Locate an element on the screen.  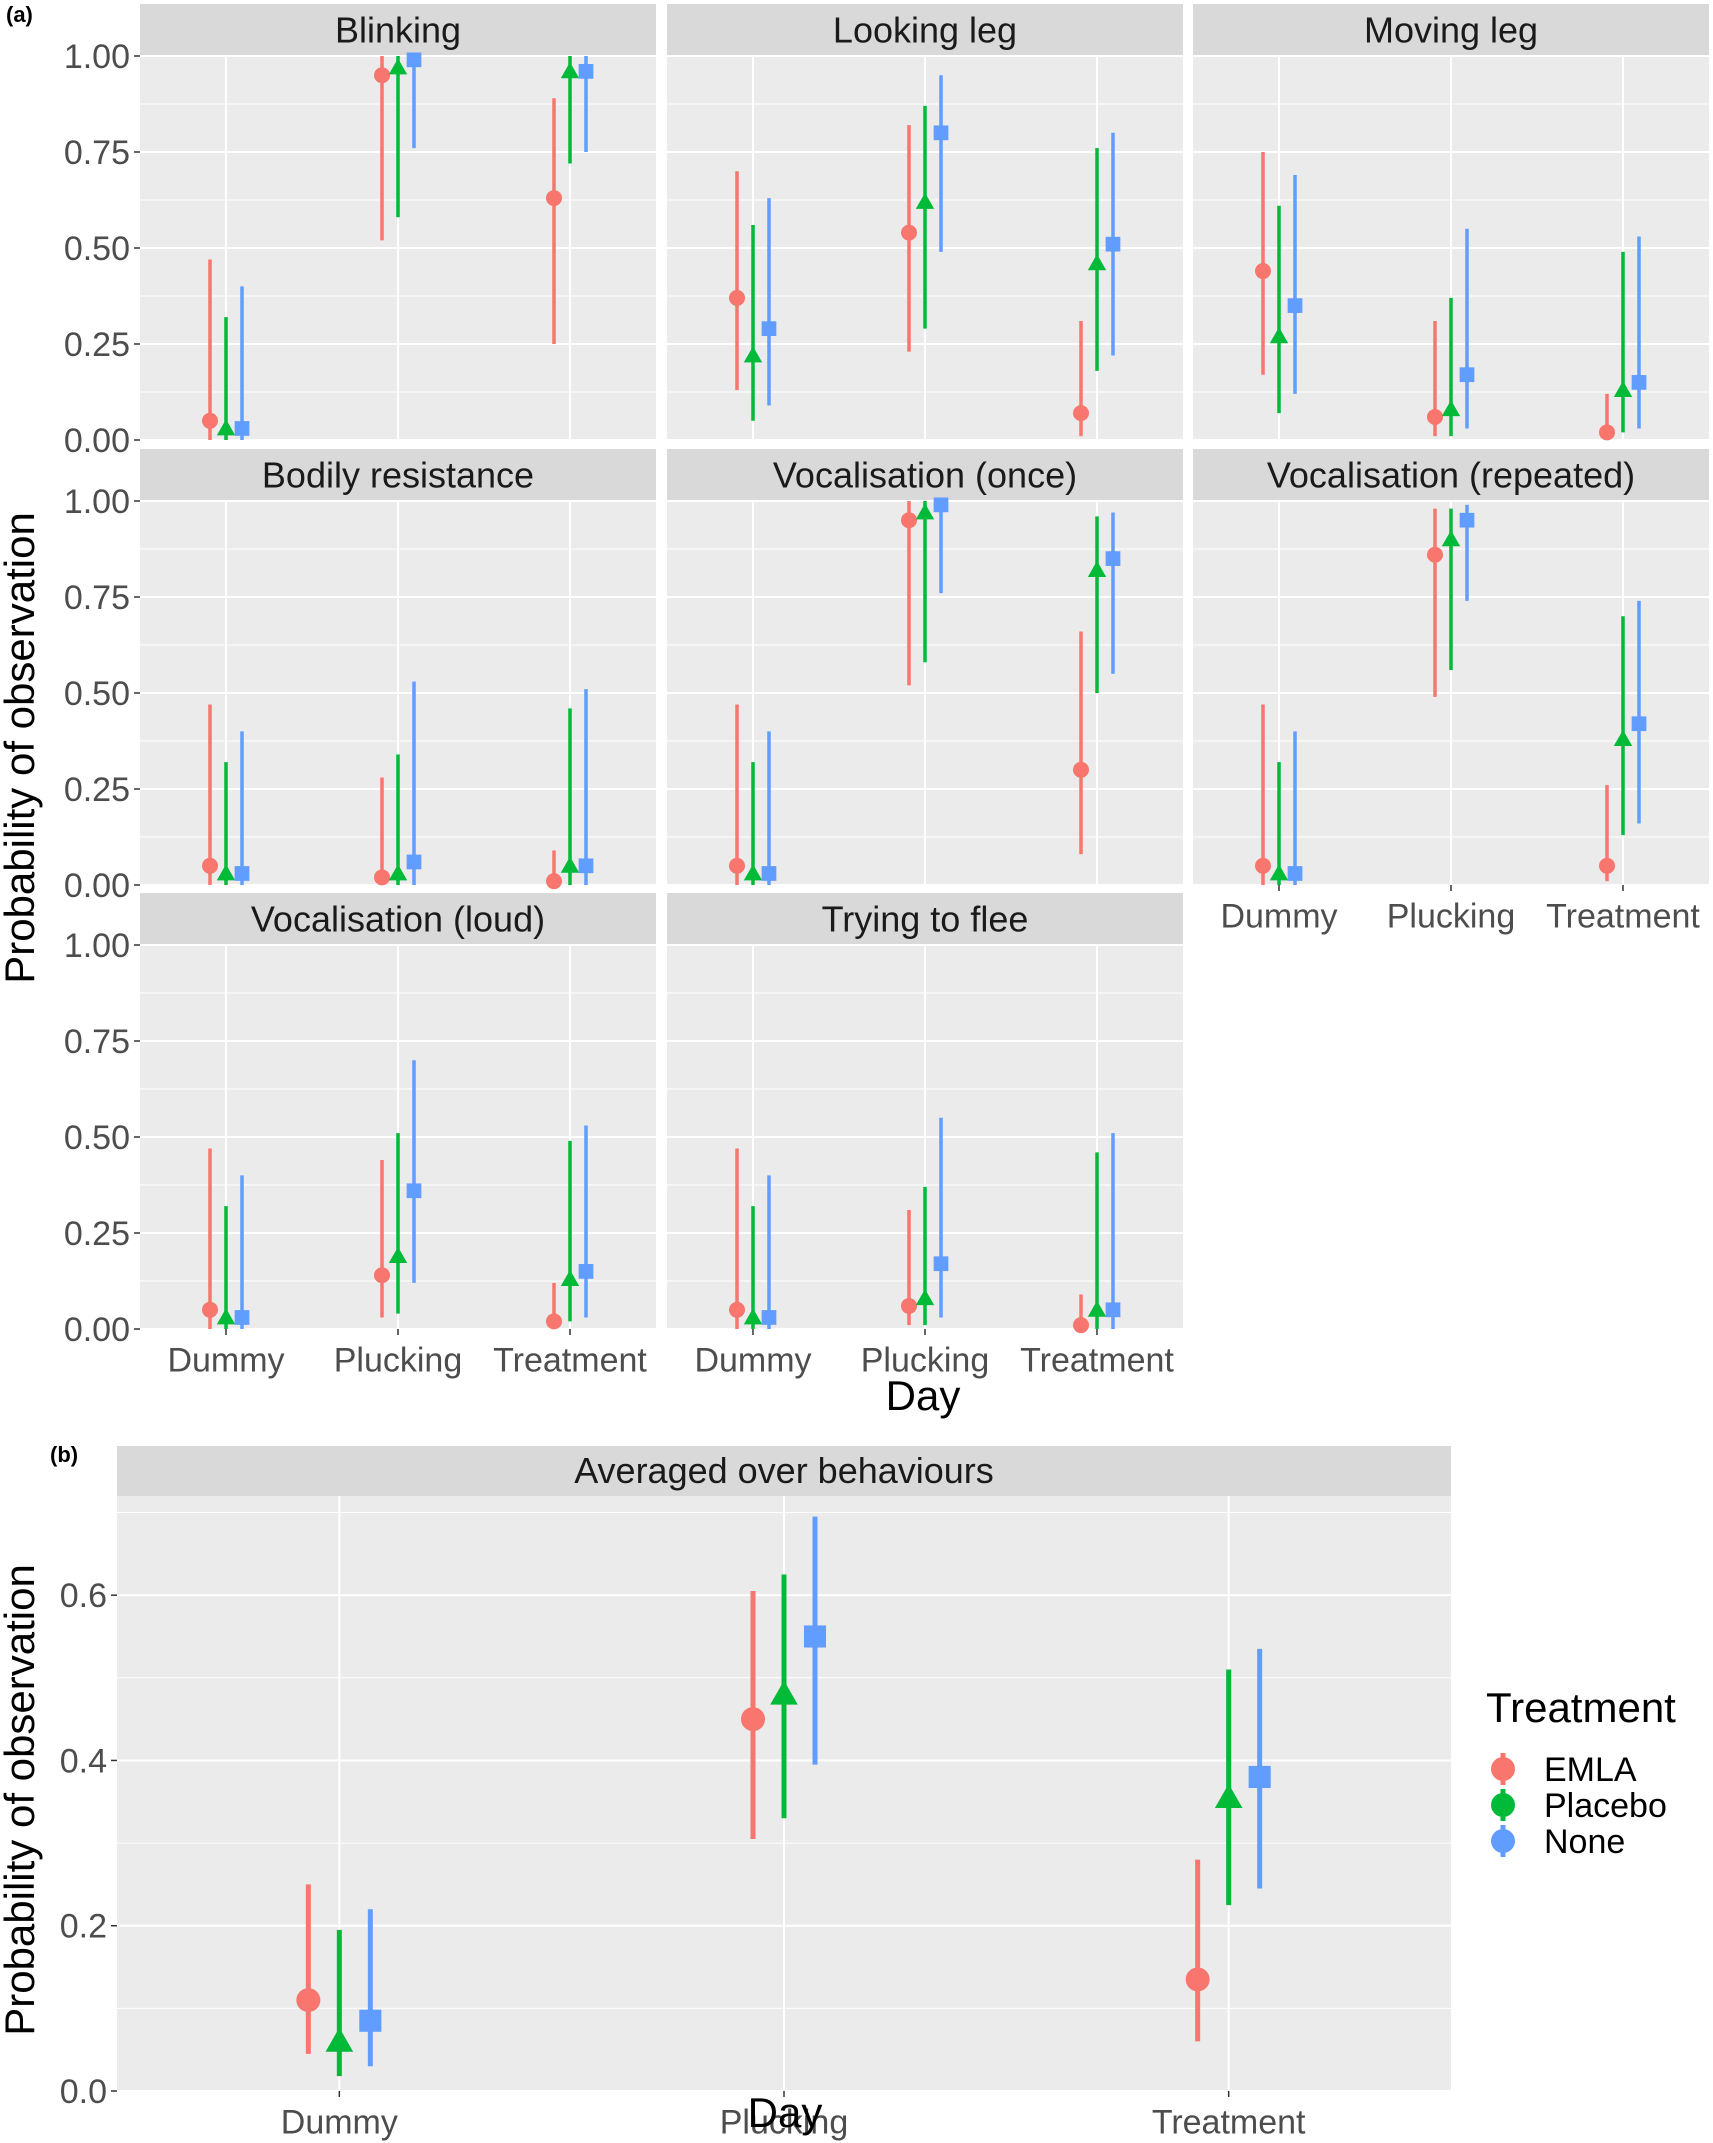
facet-vocalisation-loud-point-placebo-treatment is located at coordinates (570, 1277).